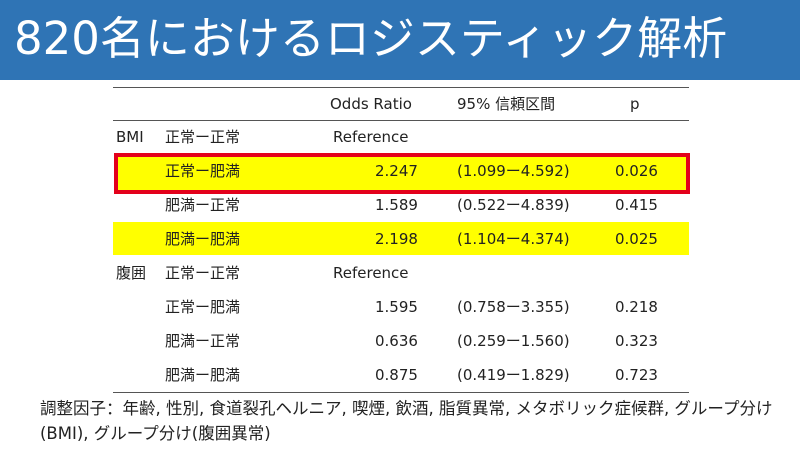 This screenshot has height=452, width=800. What do you see at coordinates (396, 375) in the screenshot?
I see `odds-ratio-value: 0.875` at bounding box center [396, 375].